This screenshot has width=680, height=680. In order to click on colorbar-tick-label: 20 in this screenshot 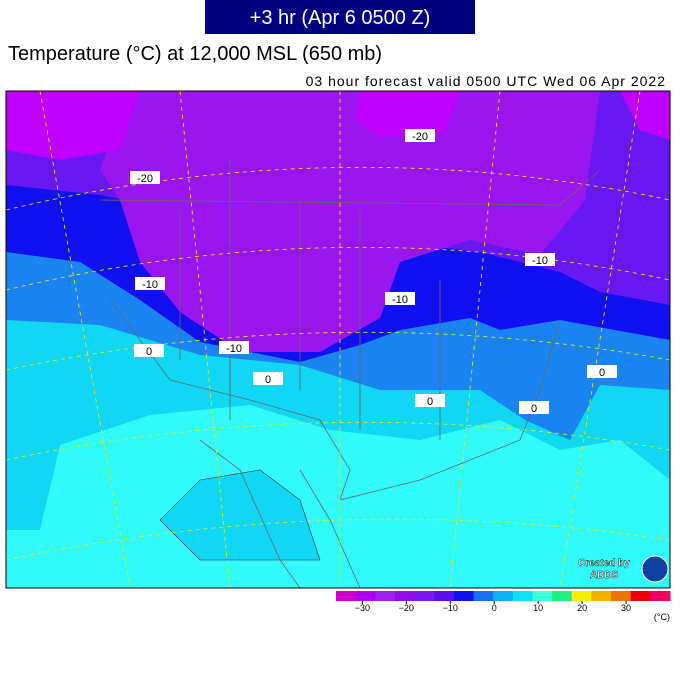, I will do `click(582, 608)`.